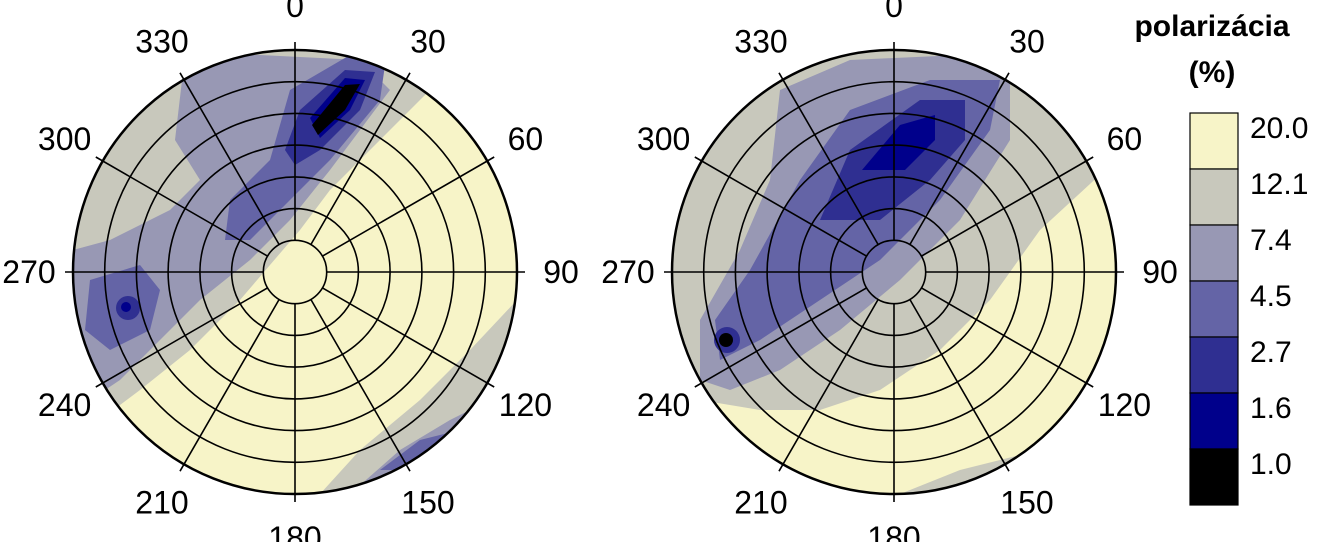 The image size is (1323, 542). What do you see at coordinates (1271, 464) in the screenshot?
I see `legend-tick-label: 1.0` at bounding box center [1271, 464].